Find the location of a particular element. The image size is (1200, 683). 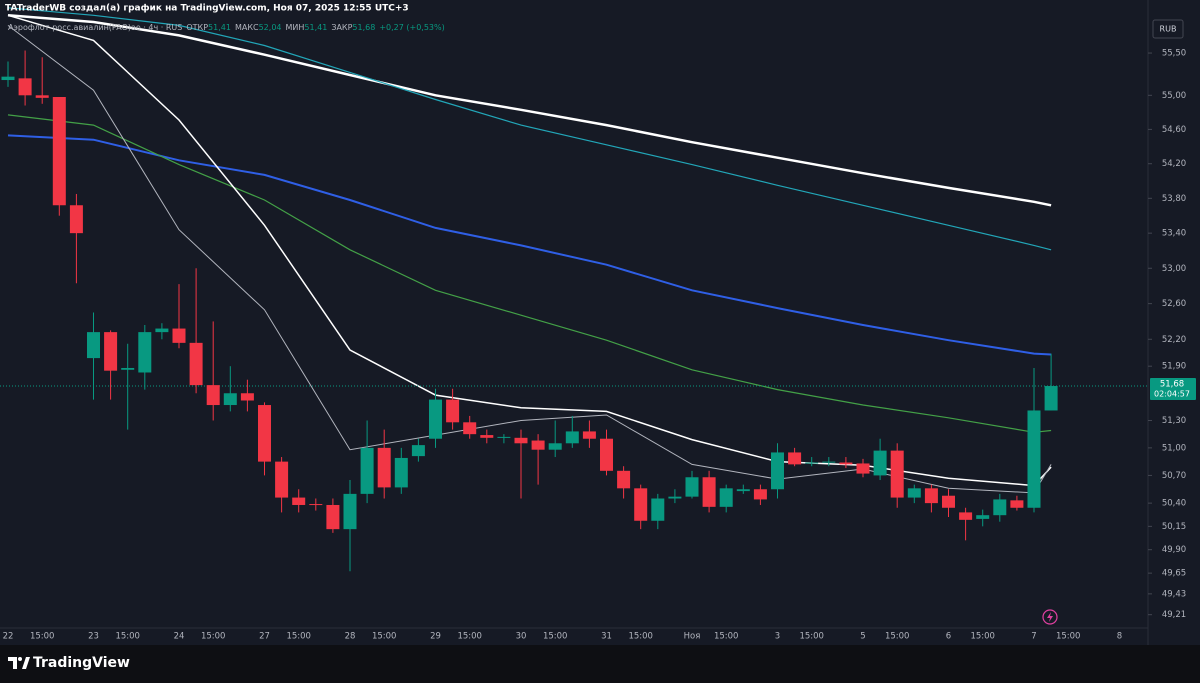

y-tick-label: 55,50 is located at coordinates (1174, 54).